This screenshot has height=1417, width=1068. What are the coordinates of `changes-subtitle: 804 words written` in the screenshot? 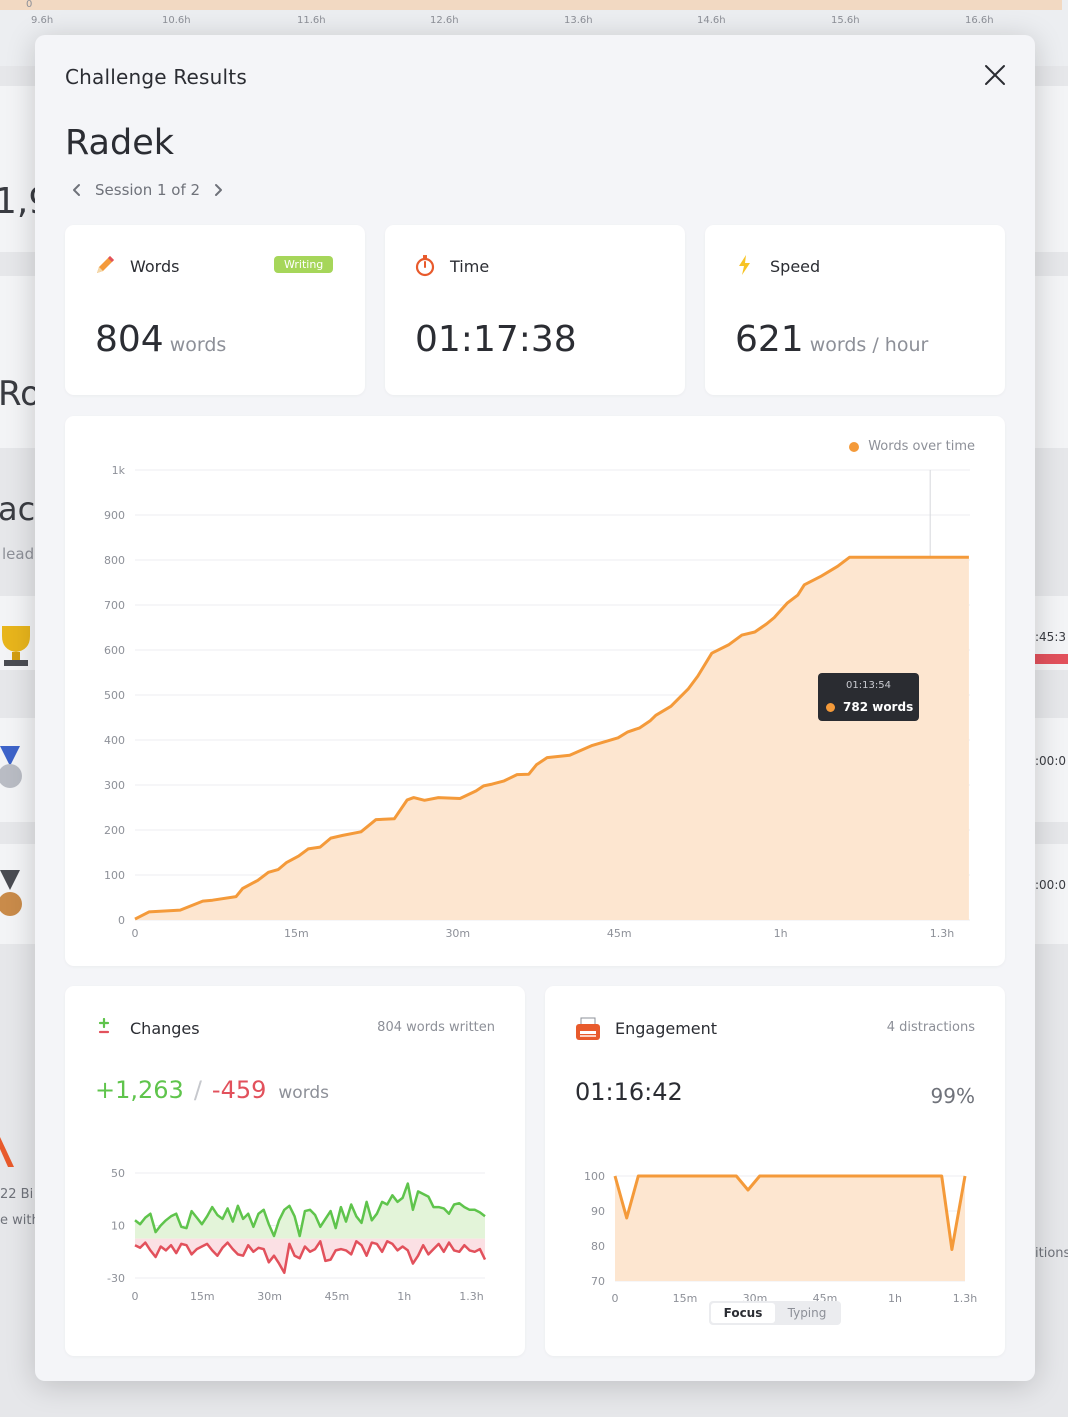 It's located at (436, 1027).